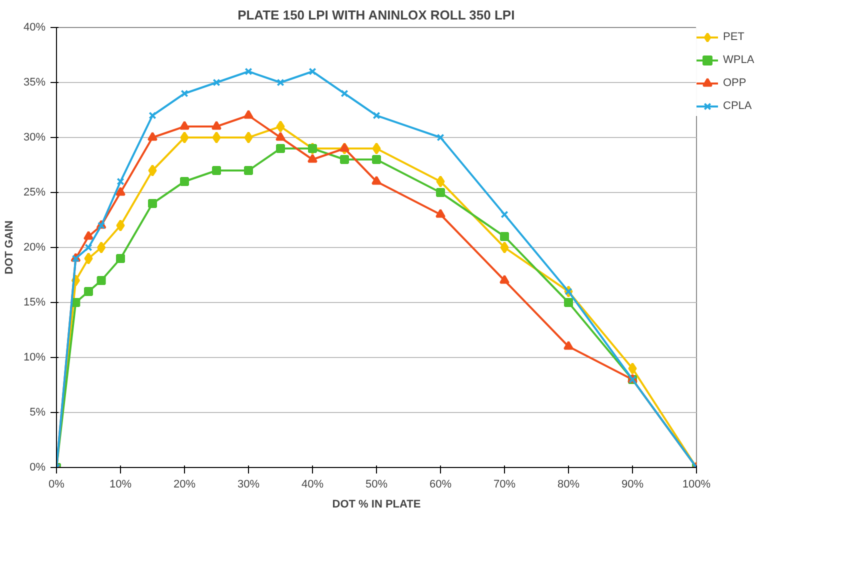  What do you see at coordinates (184, 484) in the screenshot?
I see `x-tick-label: 20%` at bounding box center [184, 484].